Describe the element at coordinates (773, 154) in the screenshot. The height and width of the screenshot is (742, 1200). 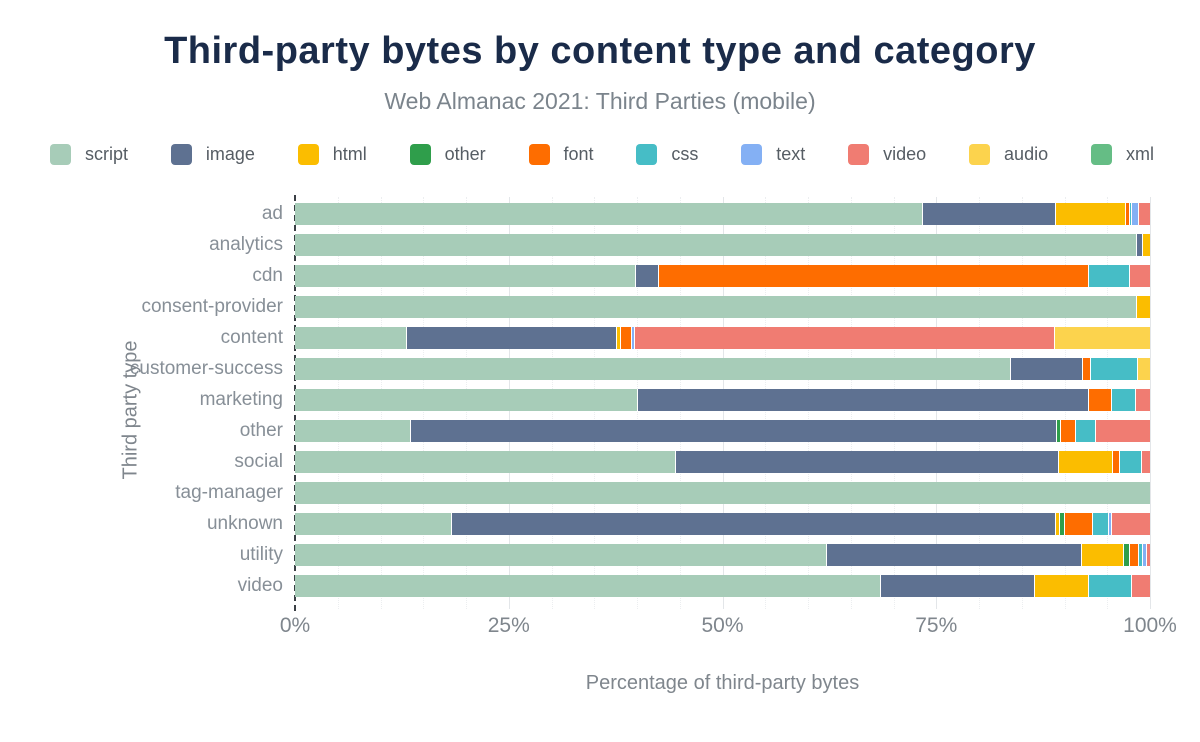
I see `legend-item-text: text` at that location.